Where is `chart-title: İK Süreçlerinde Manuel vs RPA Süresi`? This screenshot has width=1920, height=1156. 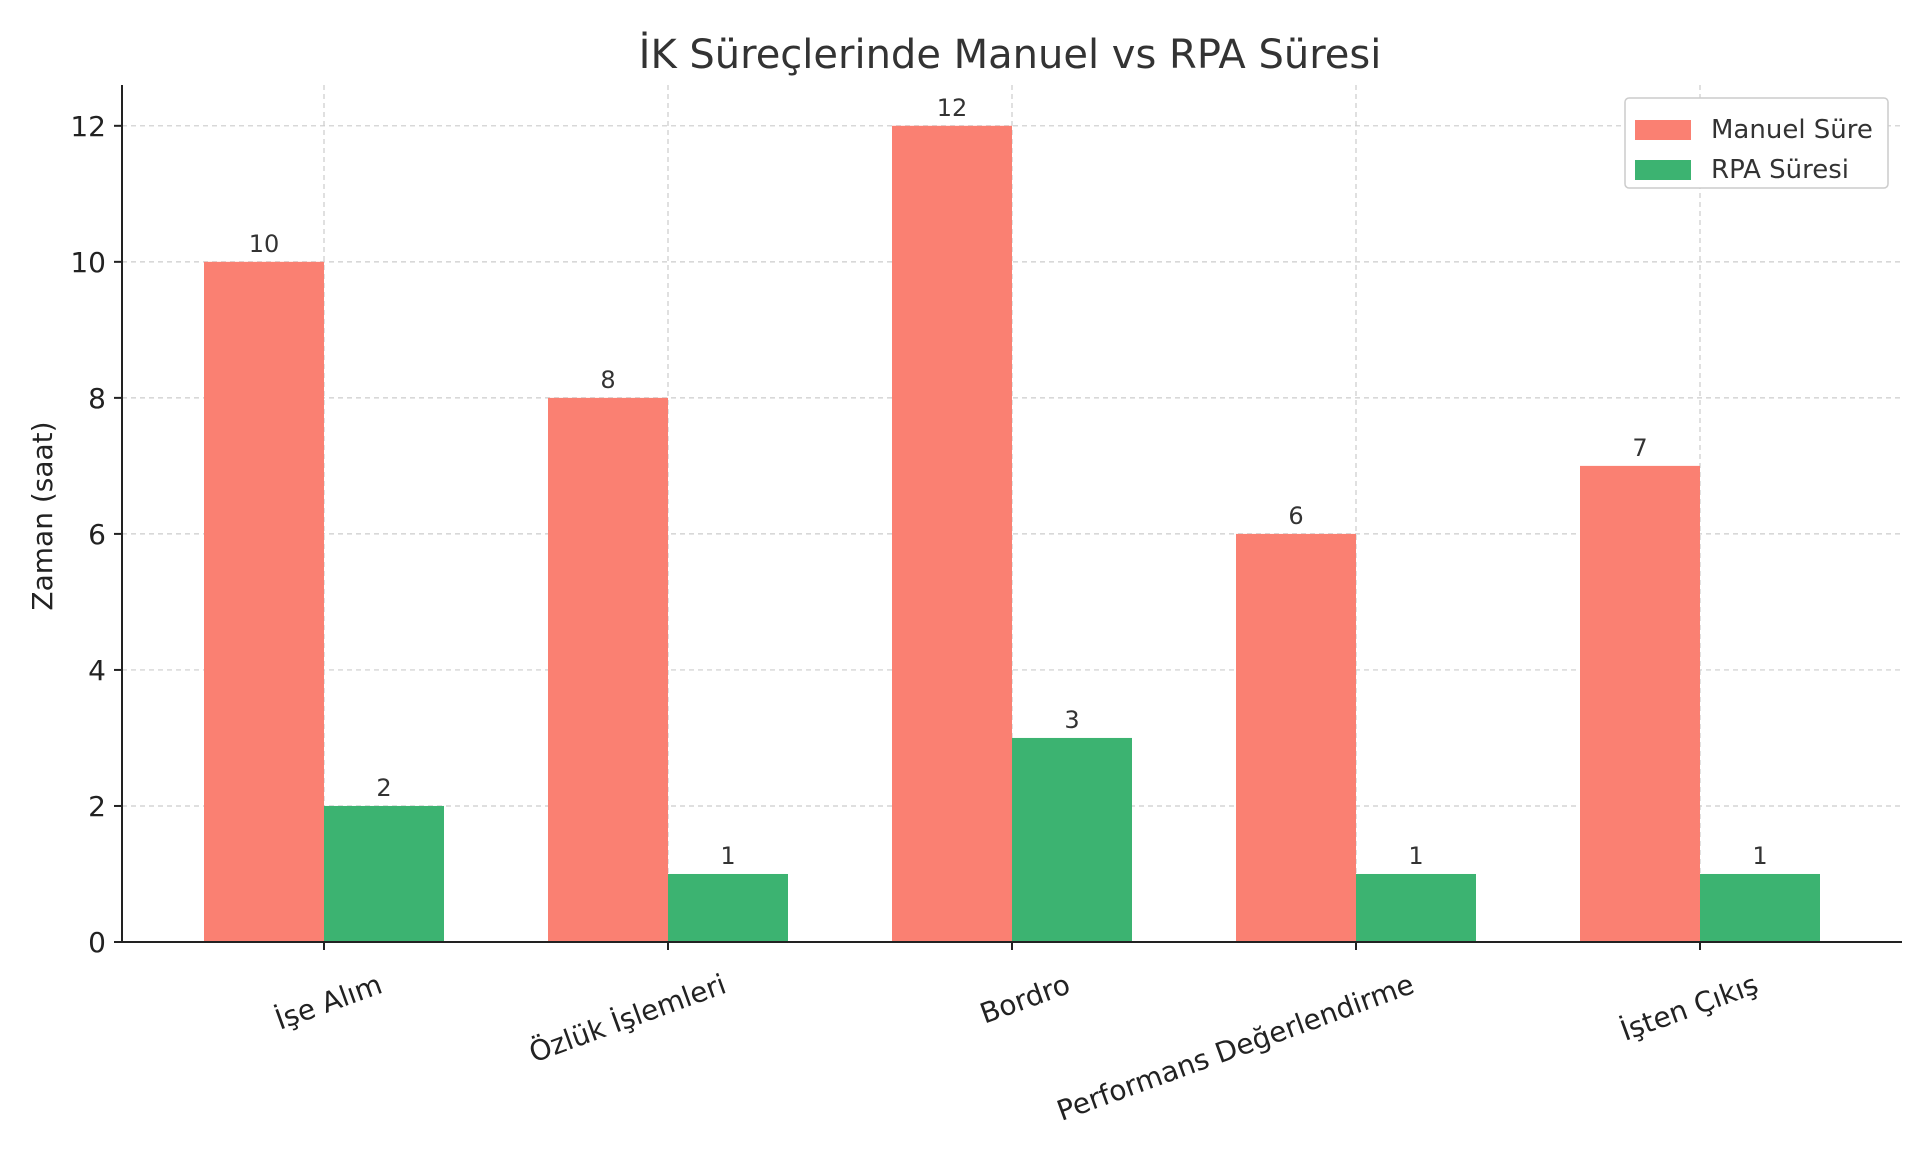 chart-title: İK Süreçlerinde Manuel vs RPA Süresi is located at coordinates (1010, 54).